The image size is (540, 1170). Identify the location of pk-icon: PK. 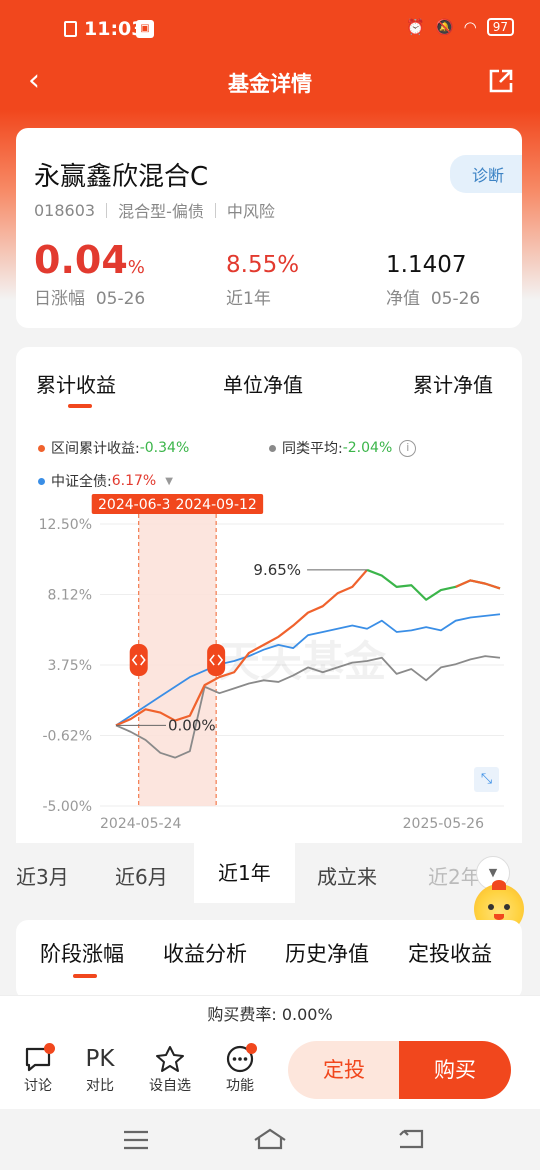
(100, 1059).